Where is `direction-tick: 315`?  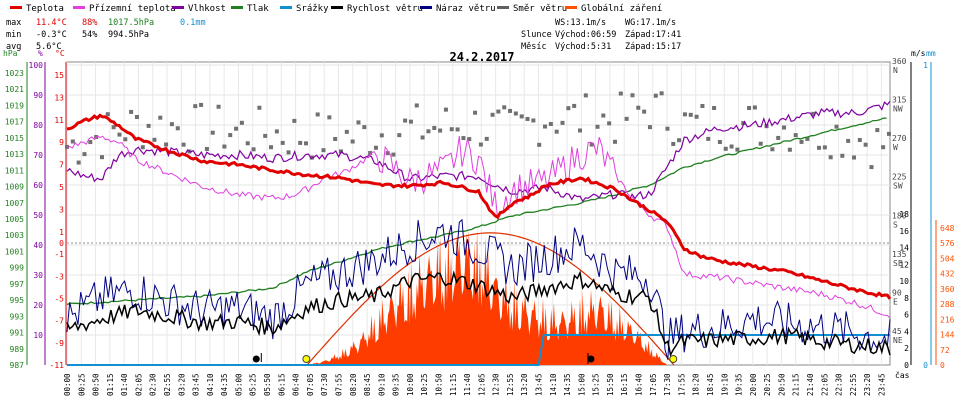
direction-tick: 315 is located at coordinates (899, 100).